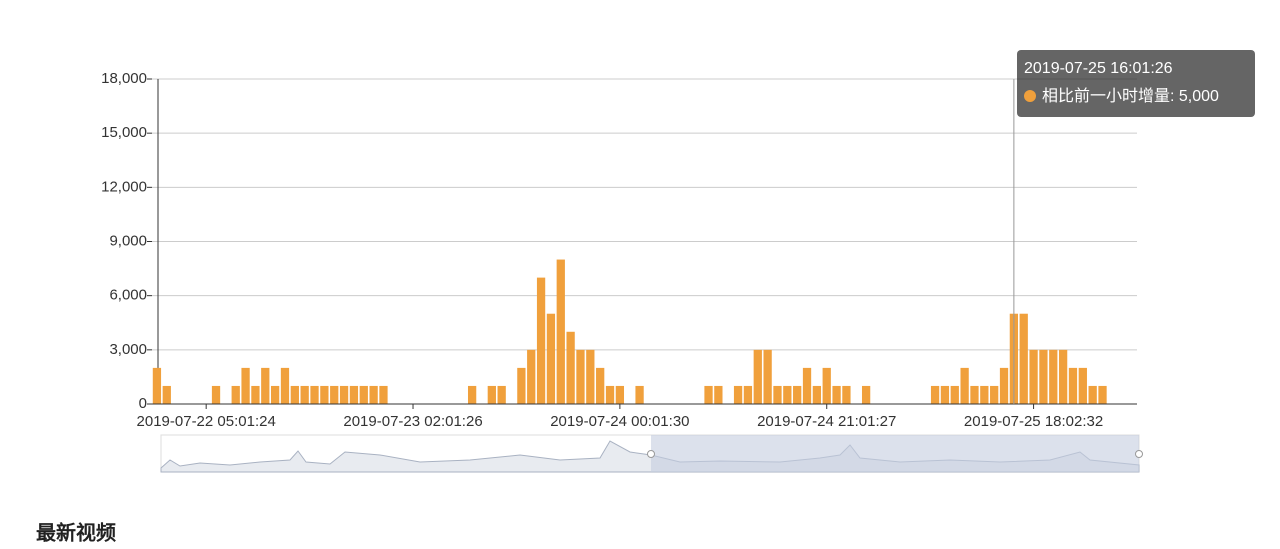  What do you see at coordinates (124, 78) in the screenshot?
I see `y-tick-label: 18,000` at bounding box center [124, 78].